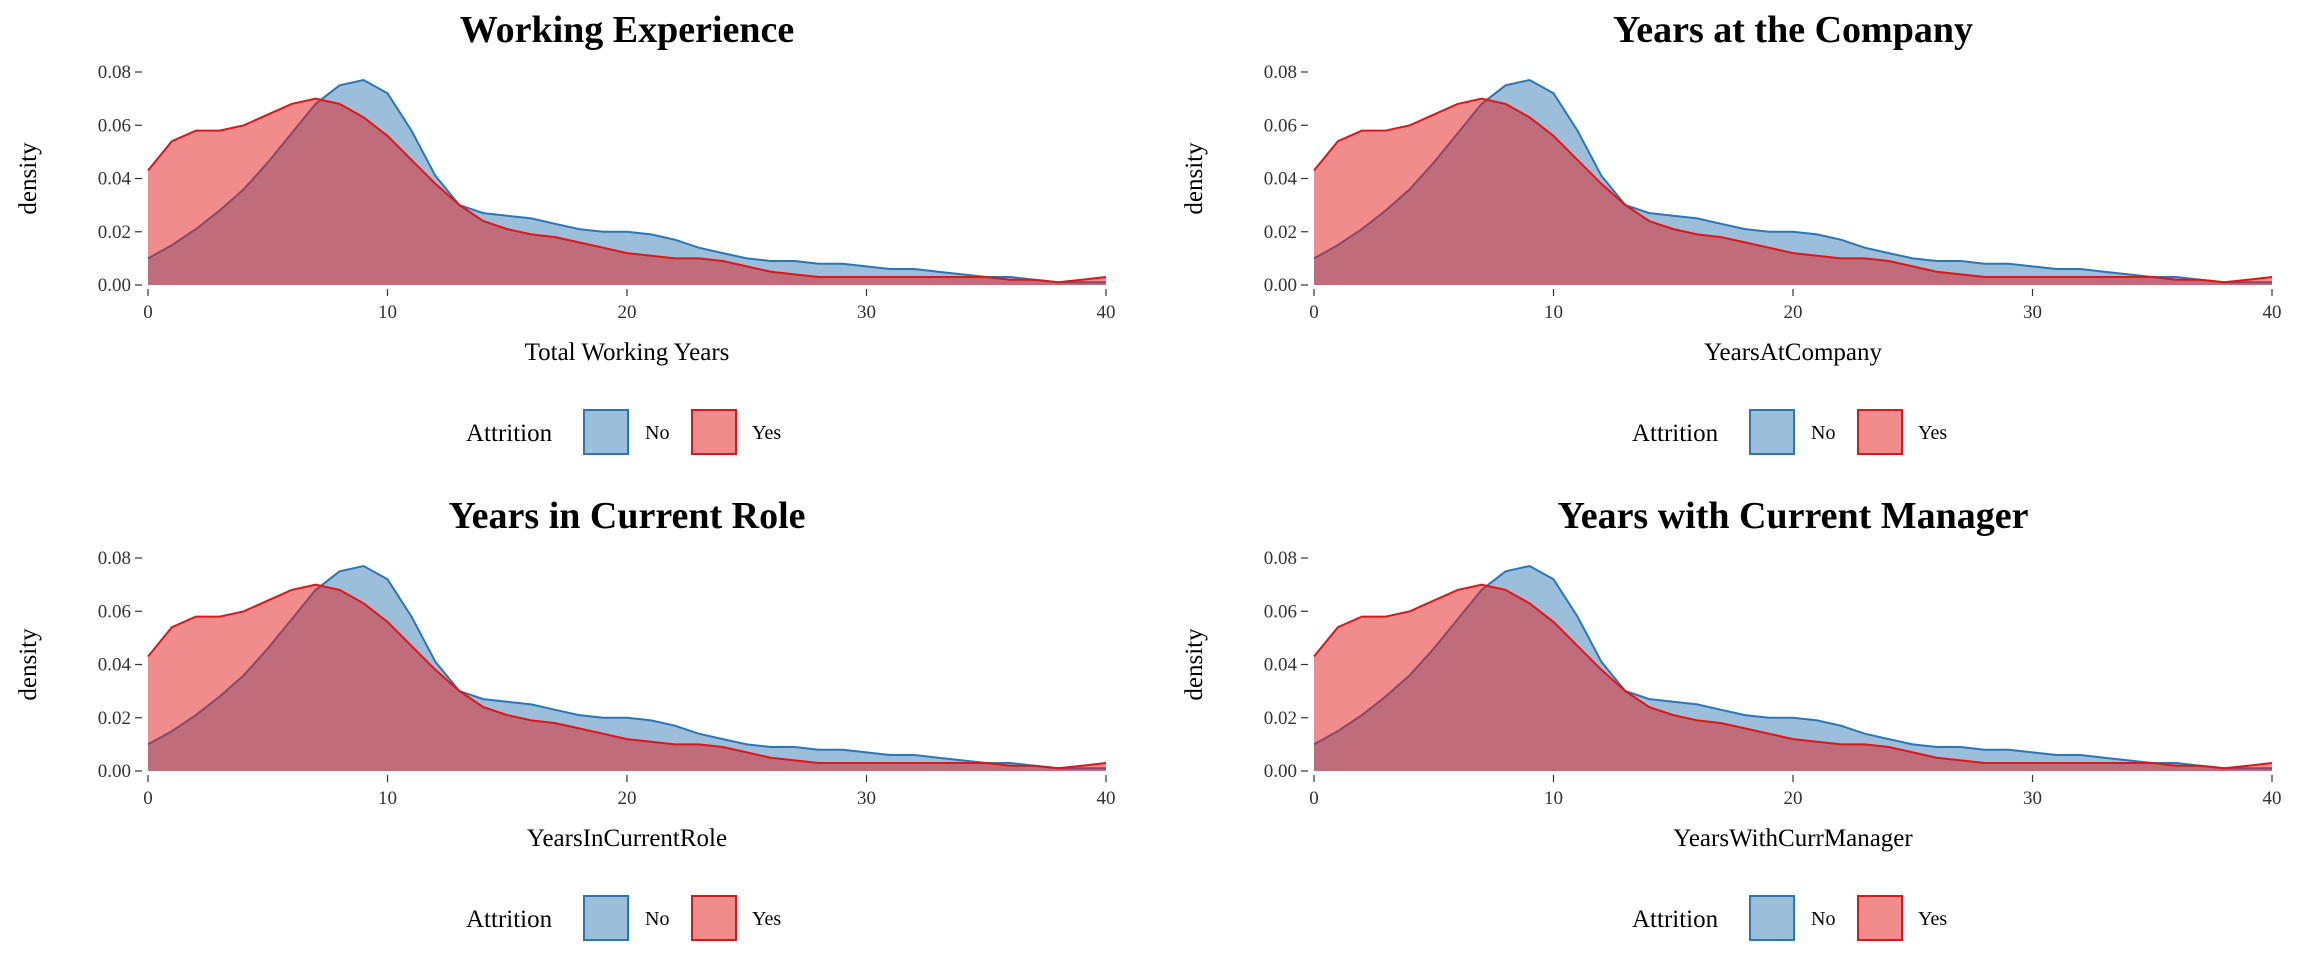 This screenshot has width=2304, height=966. Describe the element at coordinates (1793, 30) in the screenshot. I see `chart-title: Years at the Company` at that location.